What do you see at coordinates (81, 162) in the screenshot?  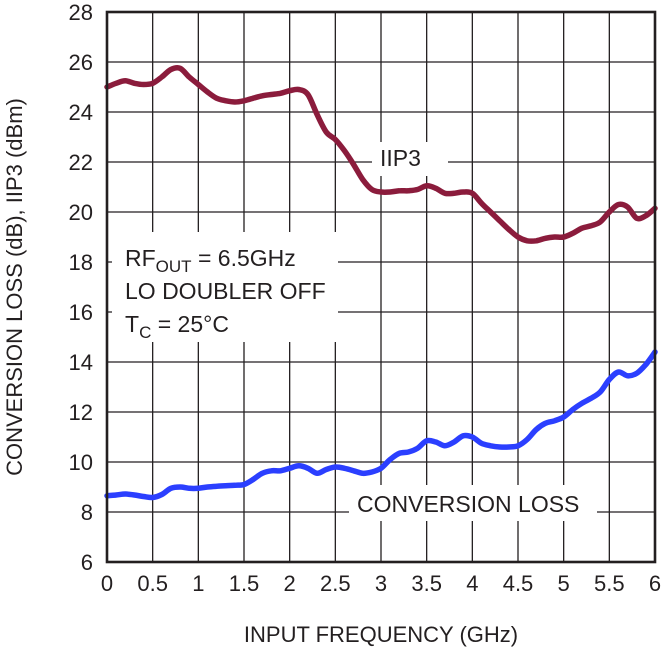 I see `y-tick-label: 22` at bounding box center [81, 162].